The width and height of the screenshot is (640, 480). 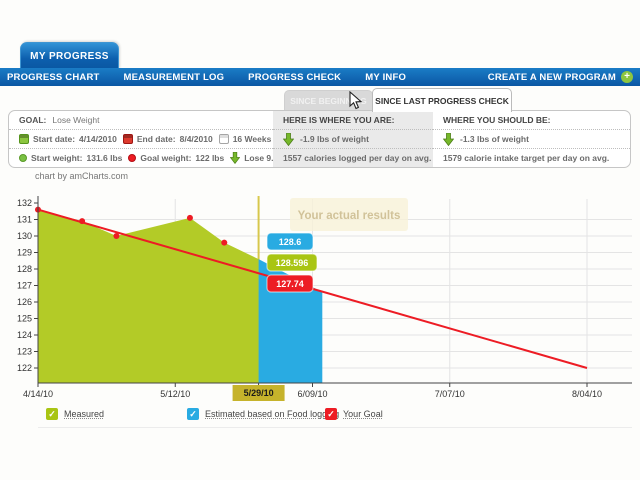 What do you see at coordinates (259, 393) in the screenshot?
I see `svg-text: 5/29/10` at bounding box center [259, 393].